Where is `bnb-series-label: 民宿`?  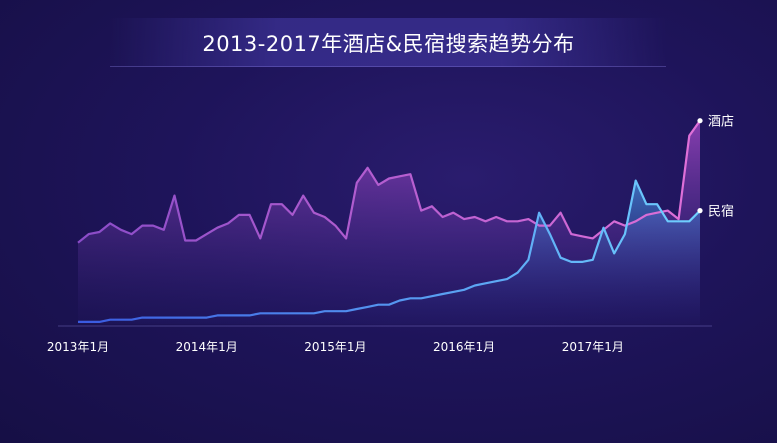 bnb-series-label: 民宿 is located at coordinates (721, 212).